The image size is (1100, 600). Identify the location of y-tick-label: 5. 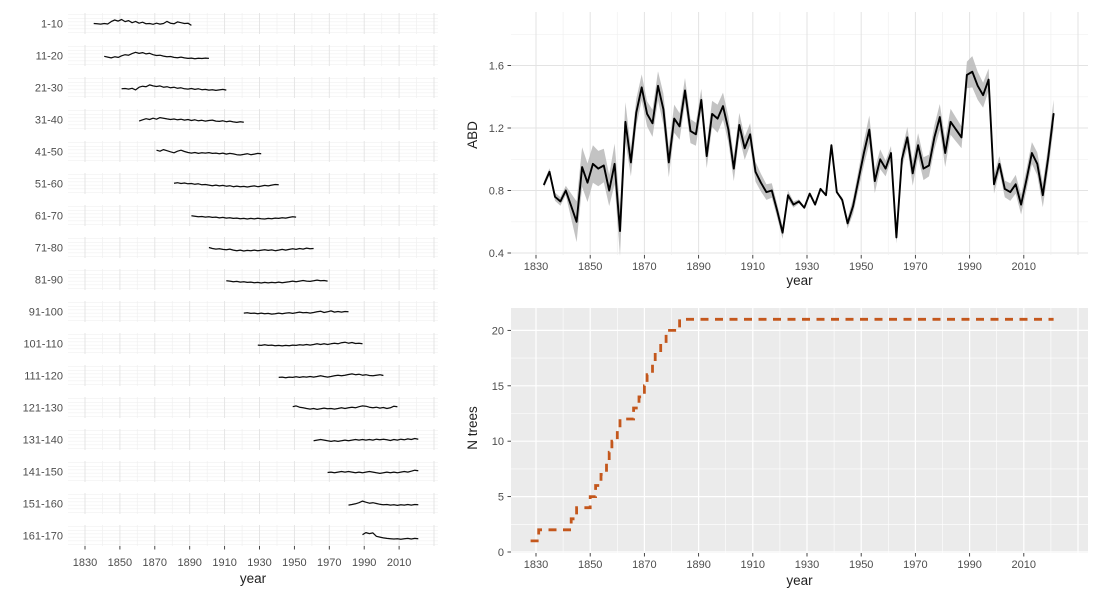
(501, 498).